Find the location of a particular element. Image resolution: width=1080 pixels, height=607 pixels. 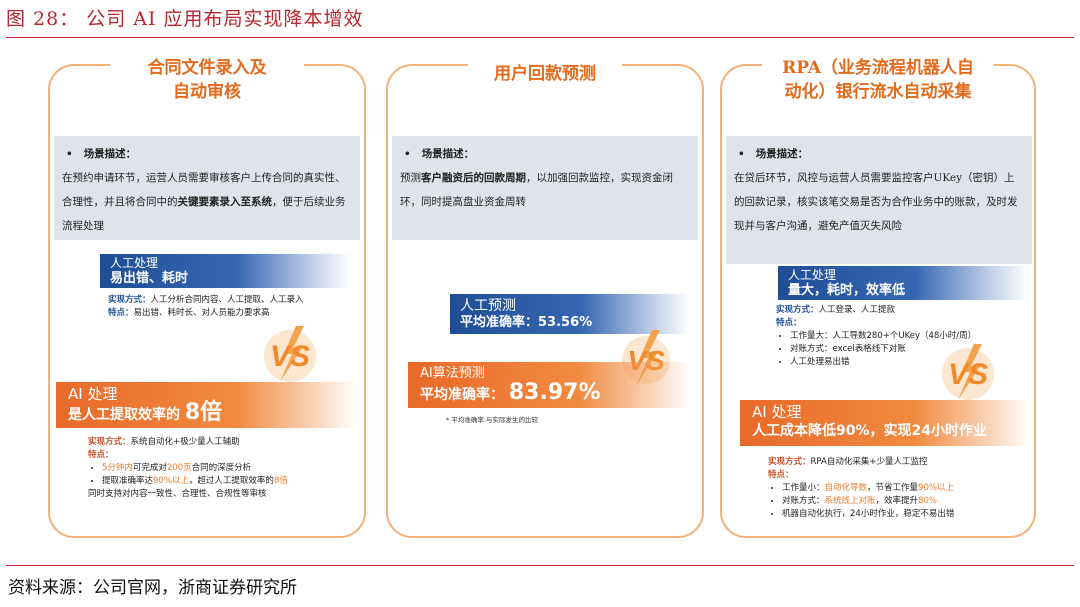

manual-banner: 人工处理 量大，耗时，效率低 is located at coordinates (903, 283).